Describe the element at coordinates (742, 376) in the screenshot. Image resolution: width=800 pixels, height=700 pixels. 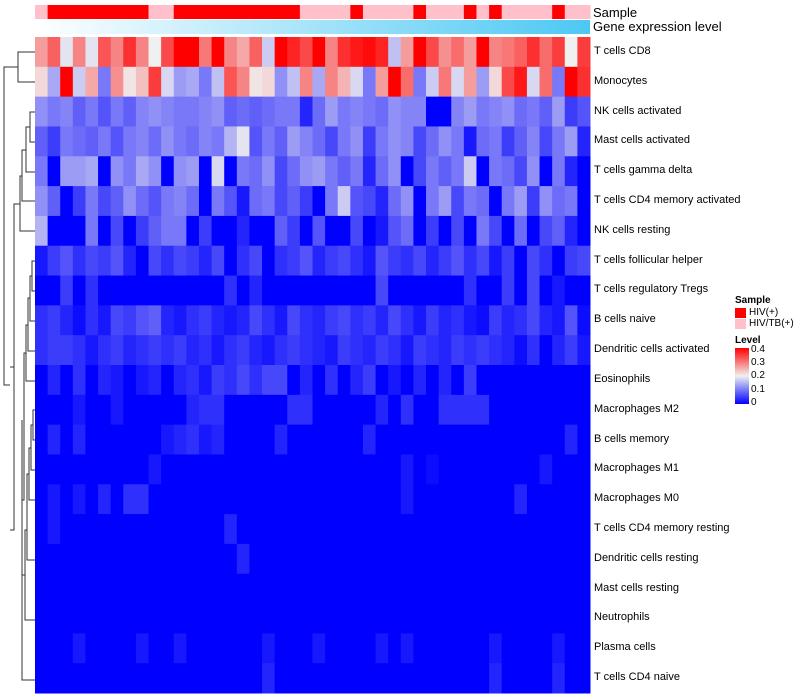
I see `level-colorbar` at that location.